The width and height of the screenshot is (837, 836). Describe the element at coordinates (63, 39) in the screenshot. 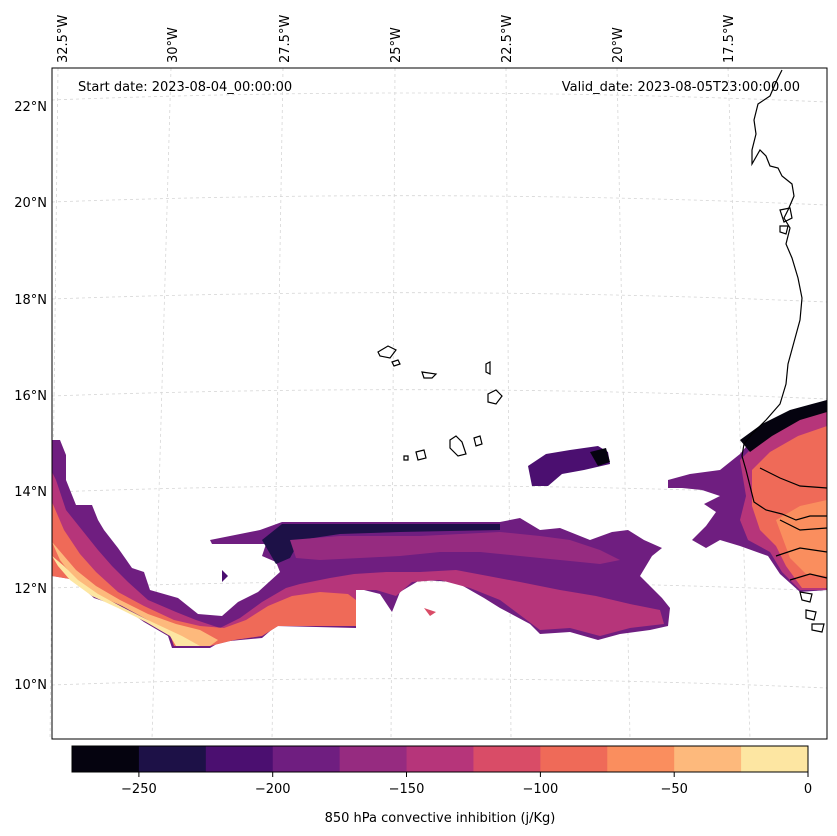

I see `lon-label: 32.5°W` at that location.